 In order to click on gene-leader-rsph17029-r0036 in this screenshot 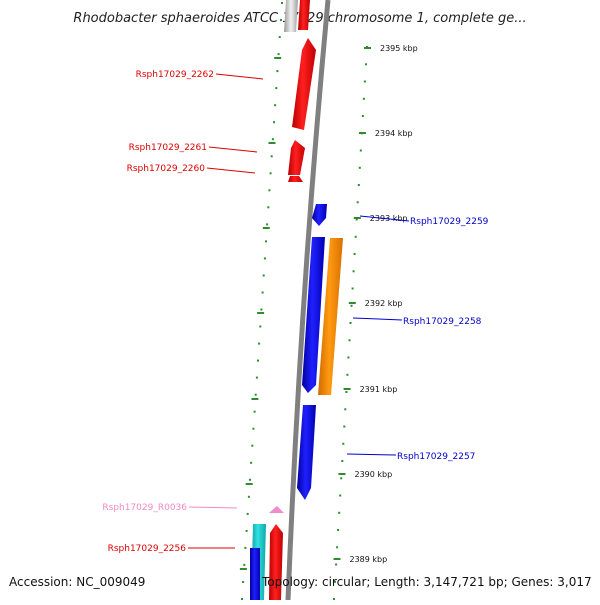, I will do `click(213, 507)`.